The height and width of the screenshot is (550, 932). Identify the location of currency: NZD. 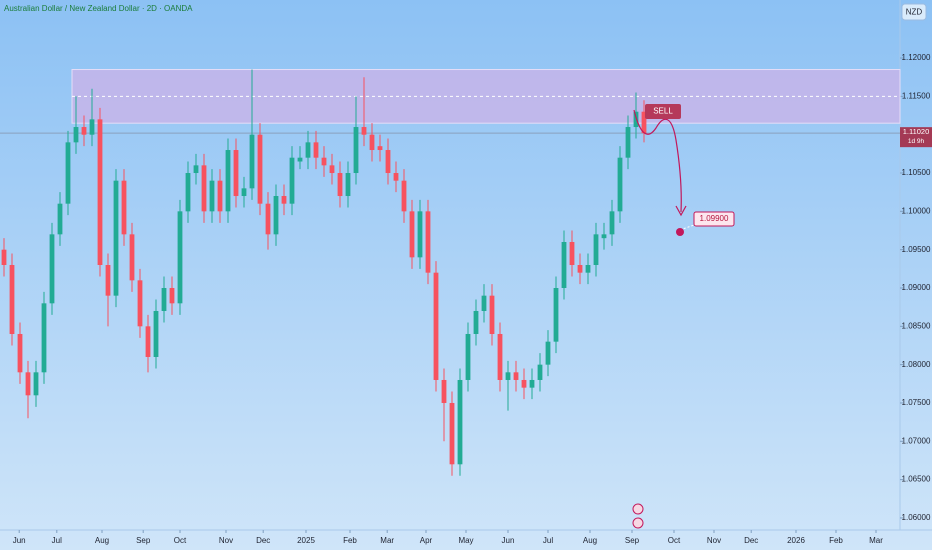
(914, 12).